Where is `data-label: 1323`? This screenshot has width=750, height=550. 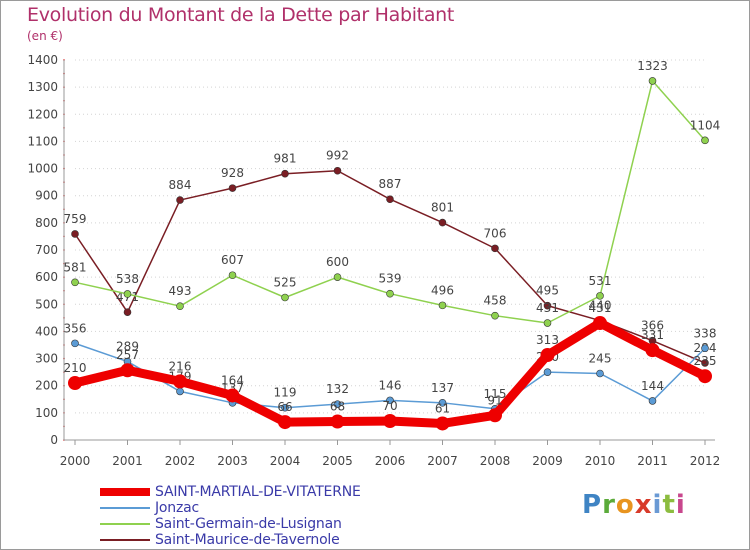 data-label: 1323 is located at coordinates (652, 66).